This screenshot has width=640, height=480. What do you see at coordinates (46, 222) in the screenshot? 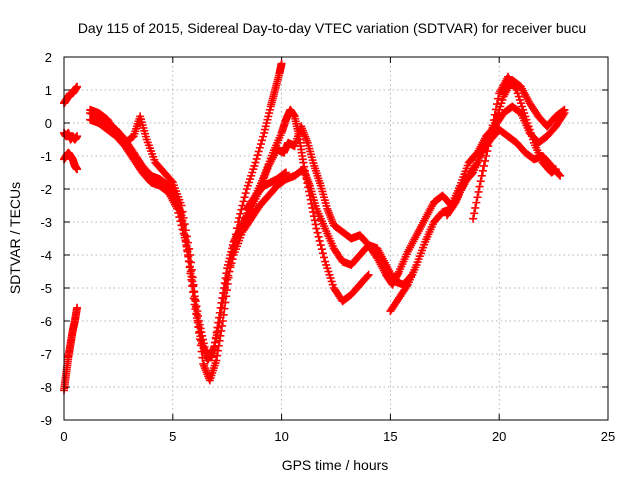
I see `y-tick-label: -3` at bounding box center [46, 222].